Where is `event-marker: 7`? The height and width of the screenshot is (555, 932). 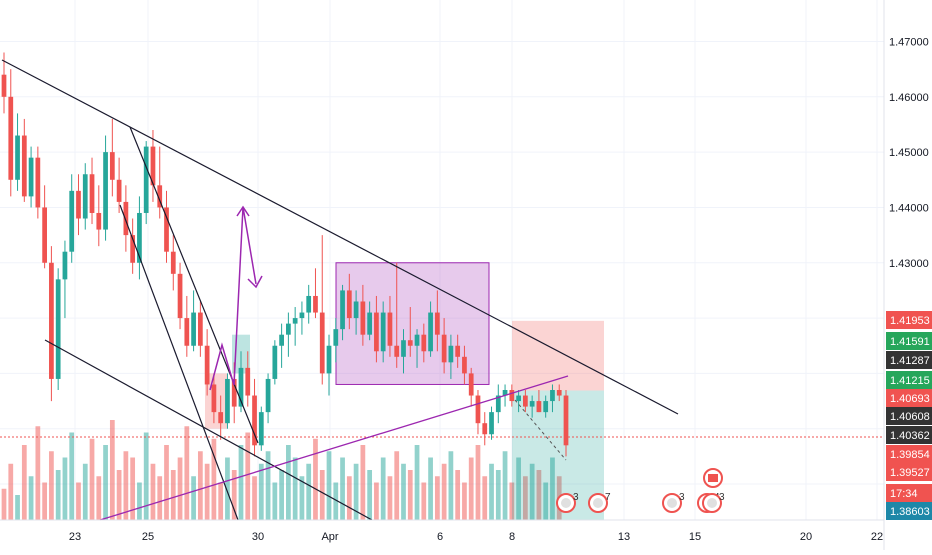
event-marker: 7 is located at coordinates (599, 502).